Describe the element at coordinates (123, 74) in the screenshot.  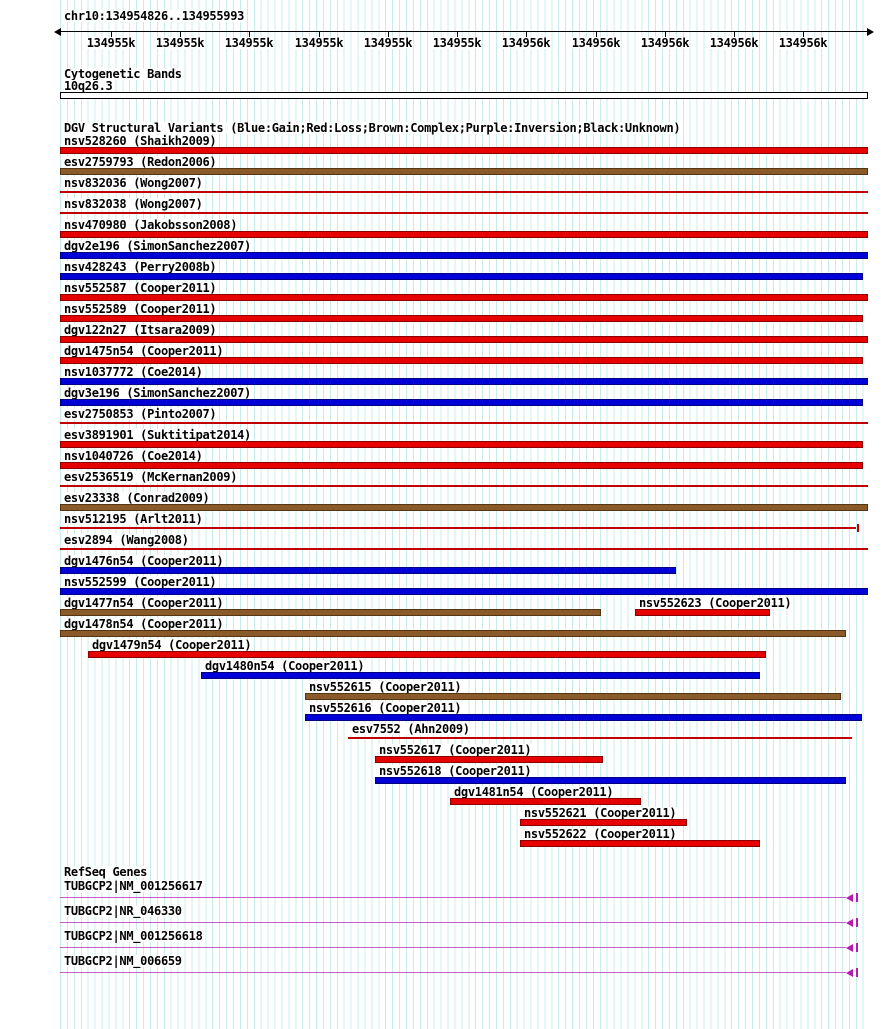
I see `cytogenetic-bands-title: Cytogenetic Bands` at that location.